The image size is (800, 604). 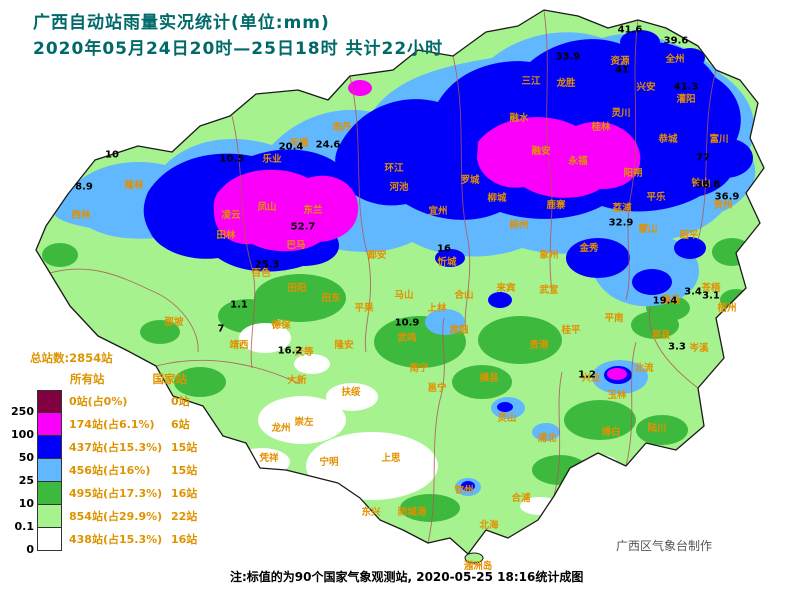 What do you see at coordinates (180, 401) in the screenshot?
I see `legend-national-station-count: 0站` at bounding box center [180, 401].